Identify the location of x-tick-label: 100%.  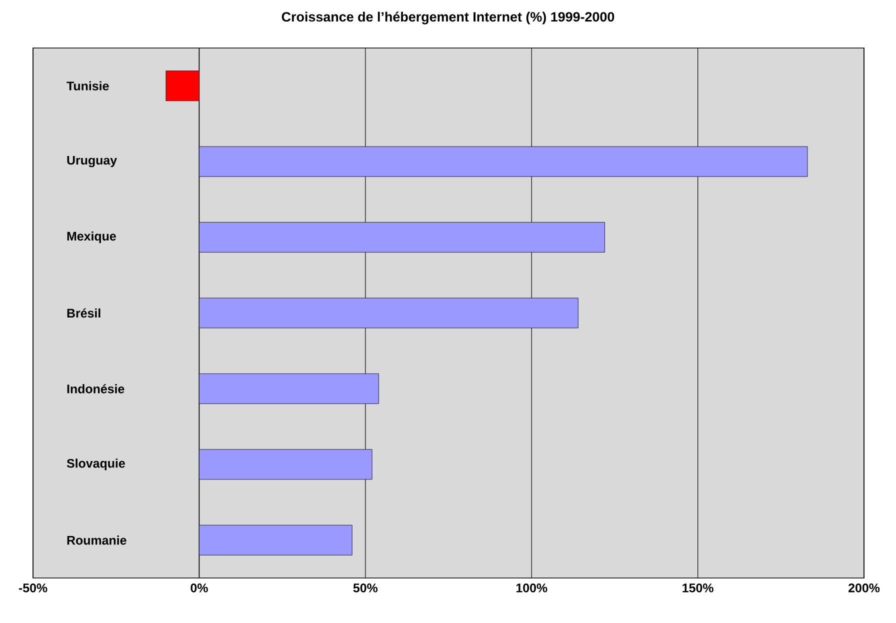
(532, 588).